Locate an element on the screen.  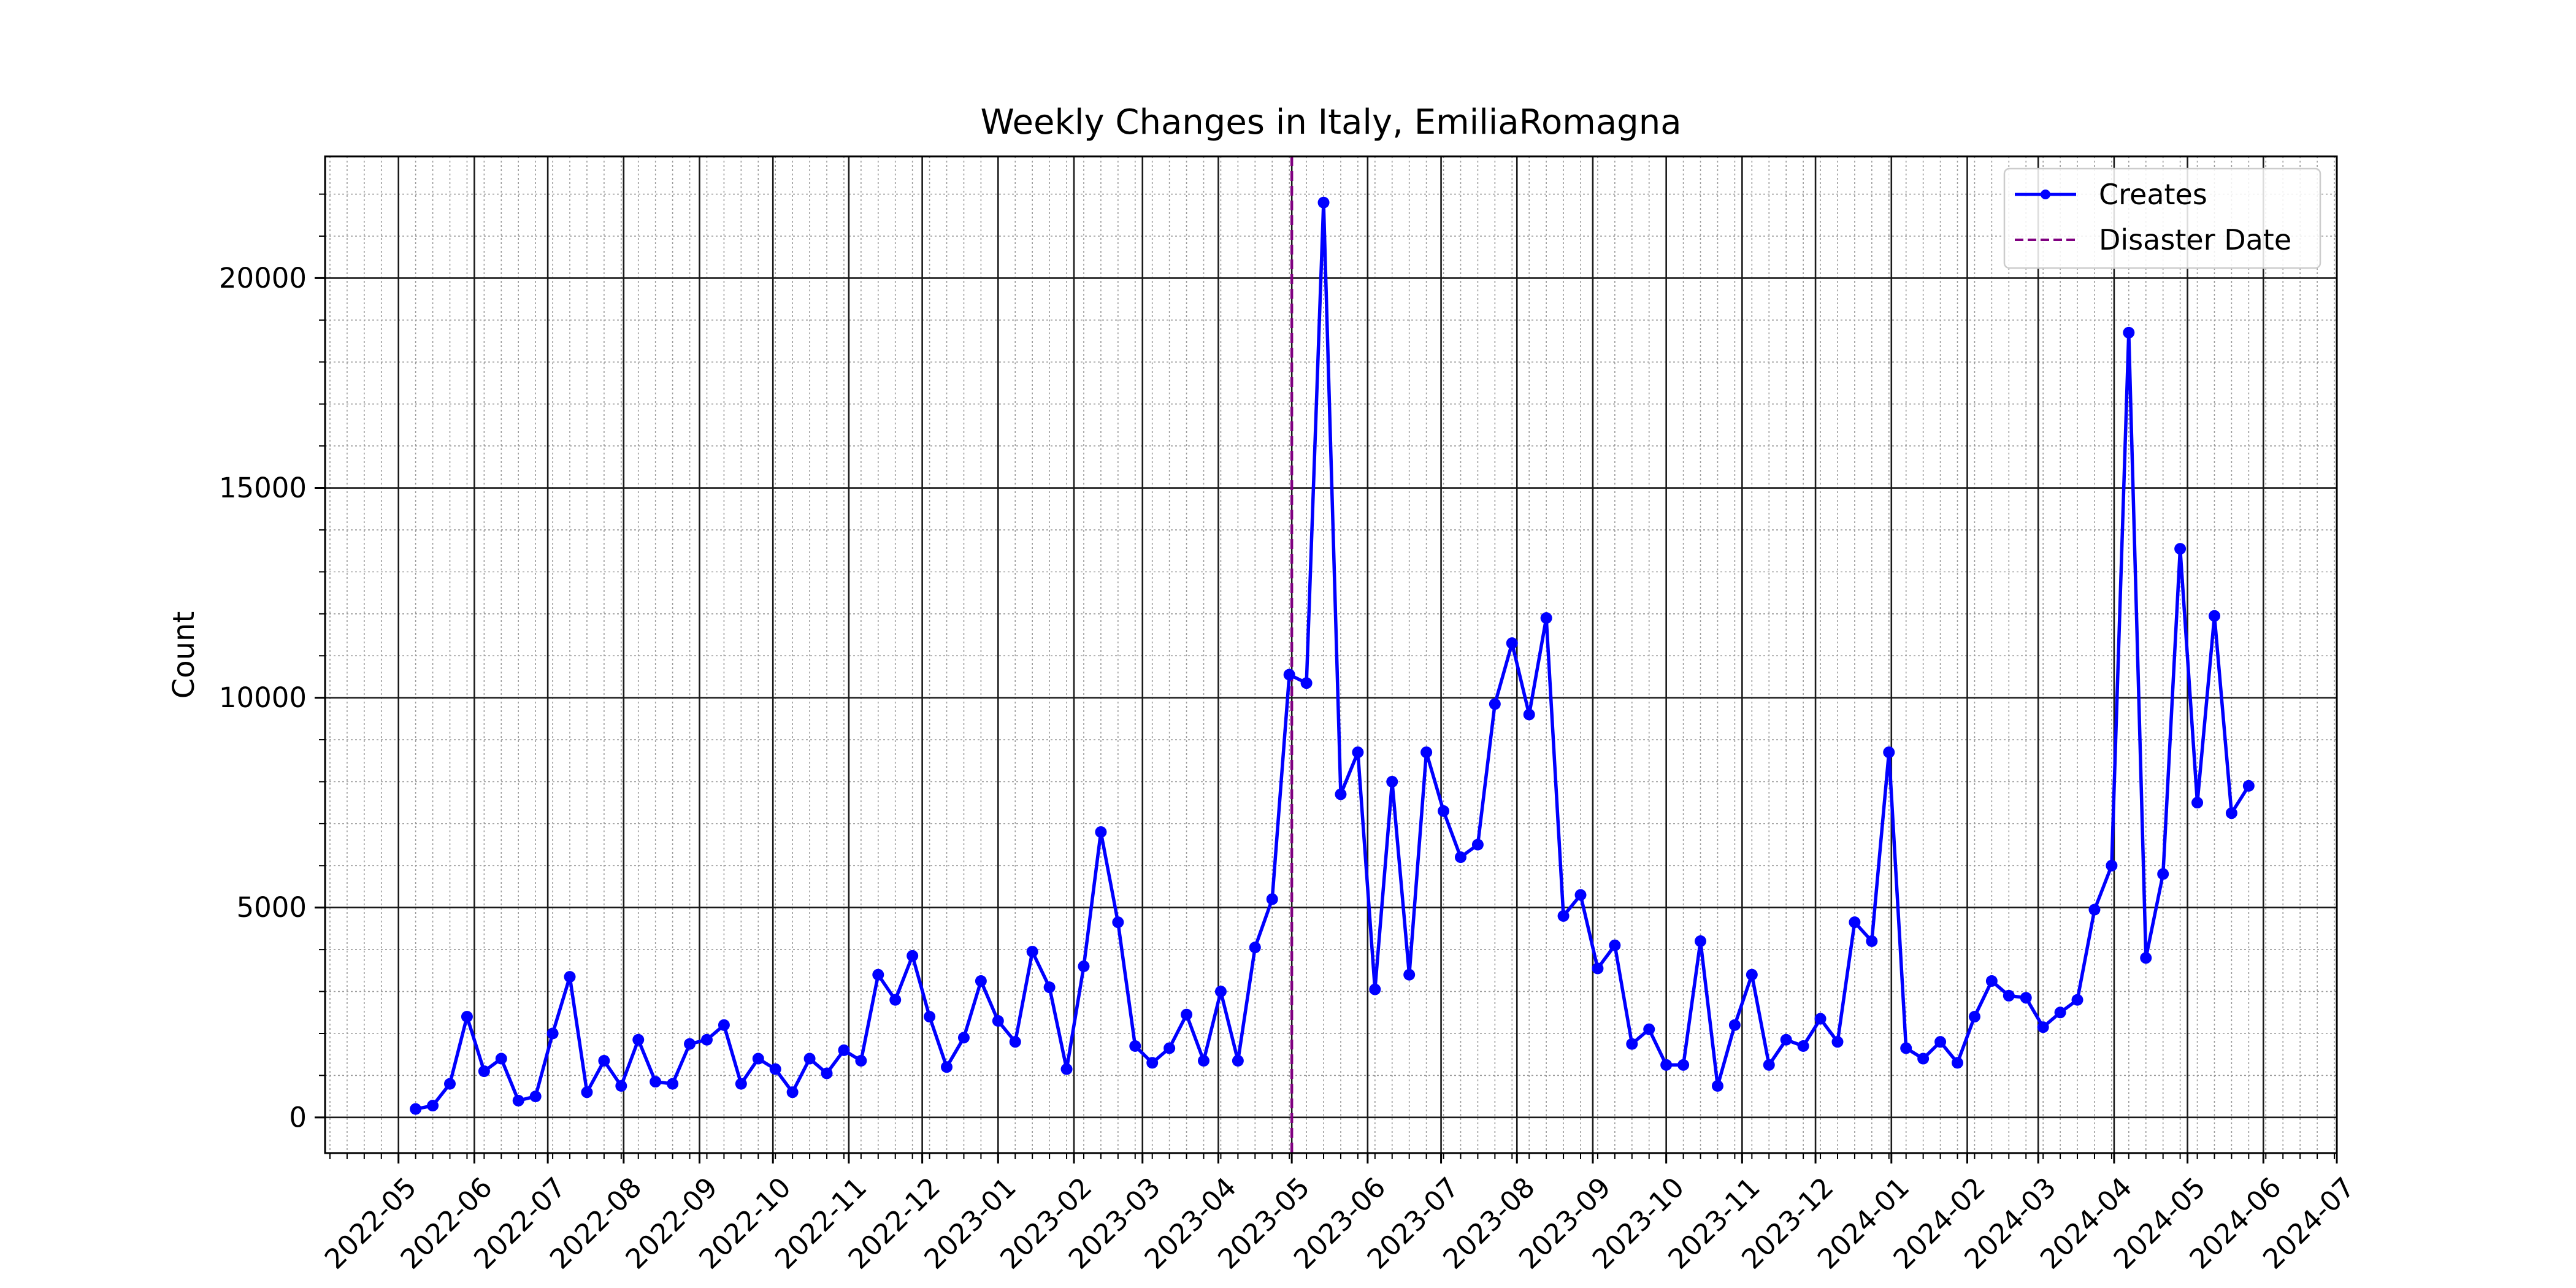
y-axis-label: Count is located at coordinates (184, 655).